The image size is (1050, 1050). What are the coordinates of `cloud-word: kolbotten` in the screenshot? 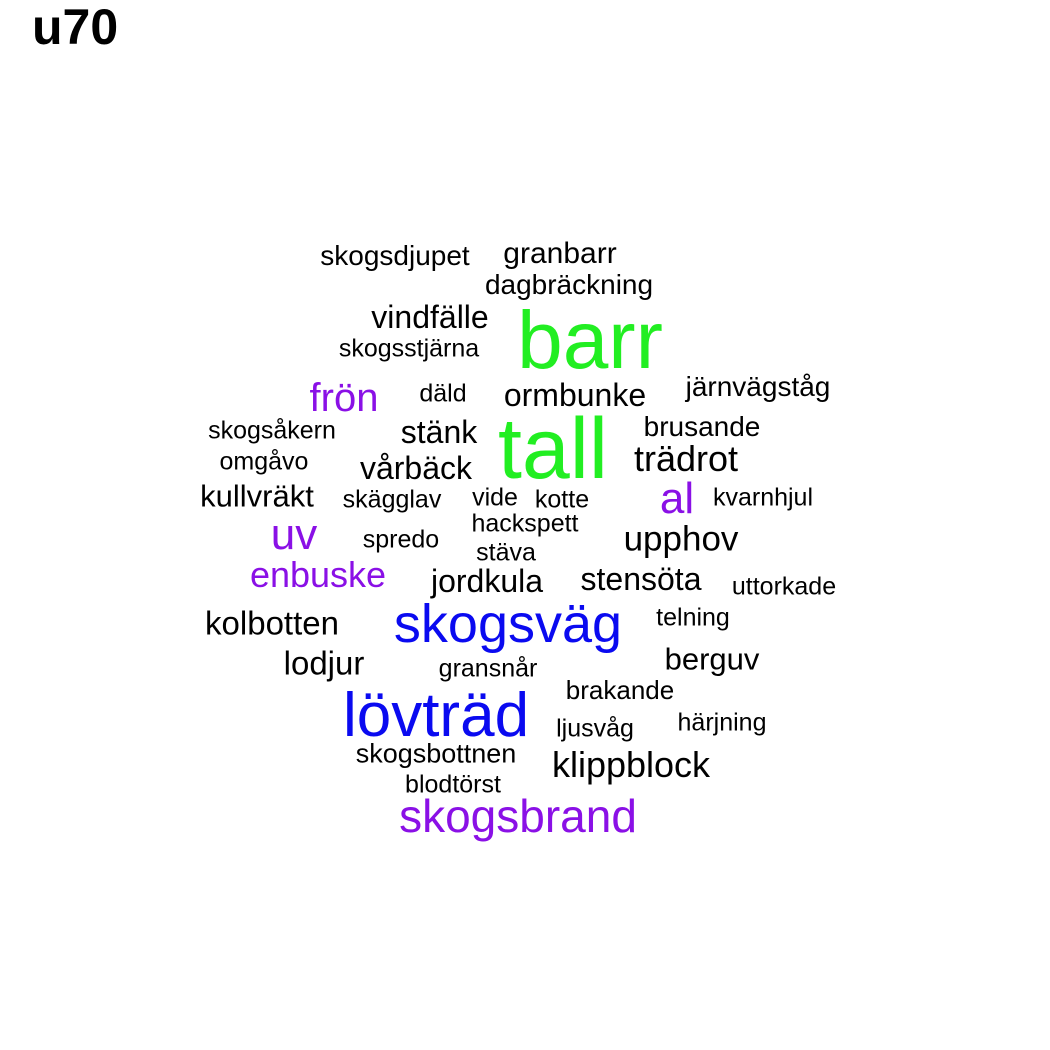 It's located at (272, 623).